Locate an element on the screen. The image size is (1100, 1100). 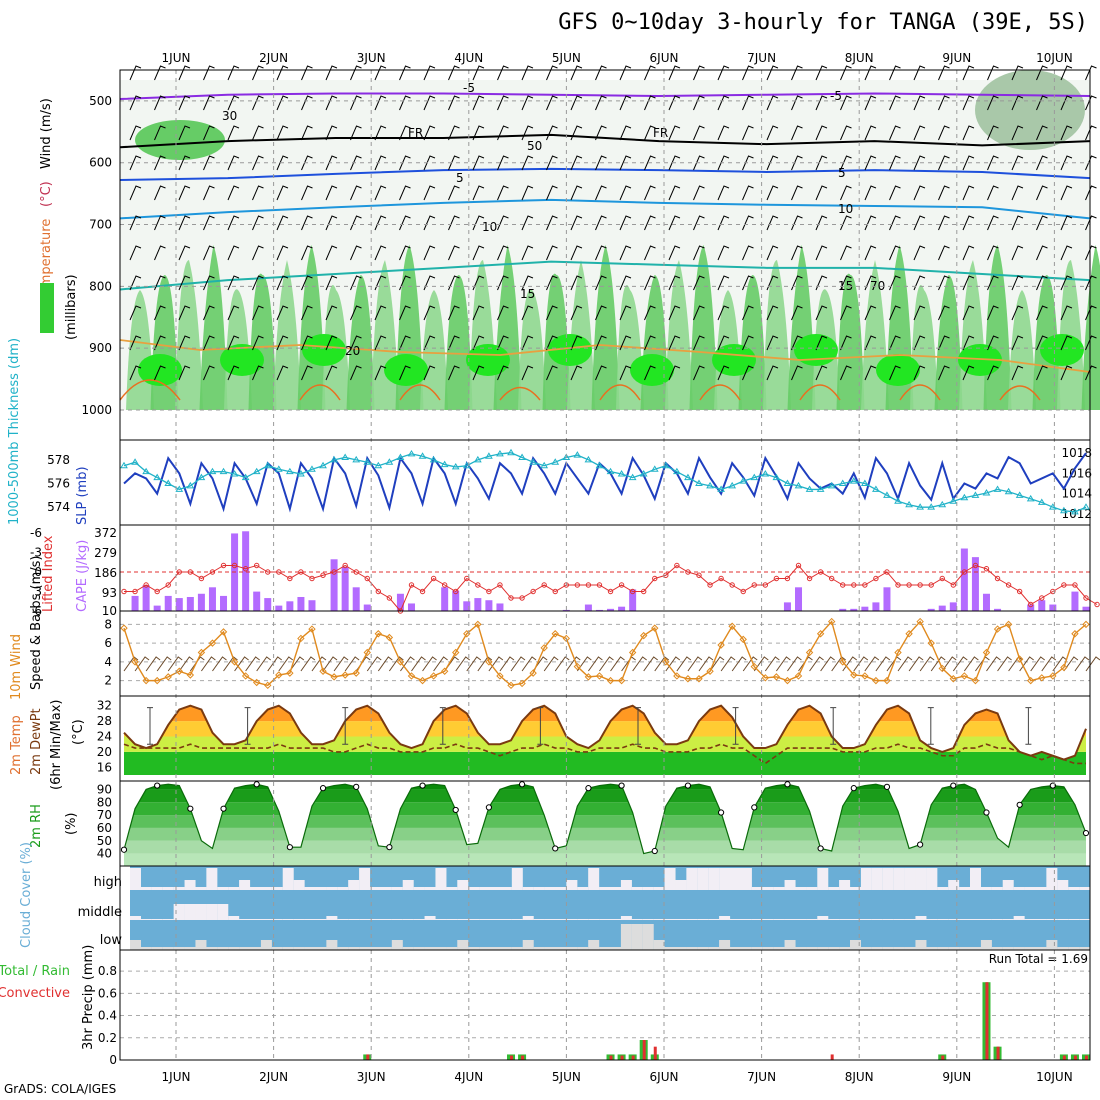
ylabel-part: Temperature is located at coordinates (46, 260).